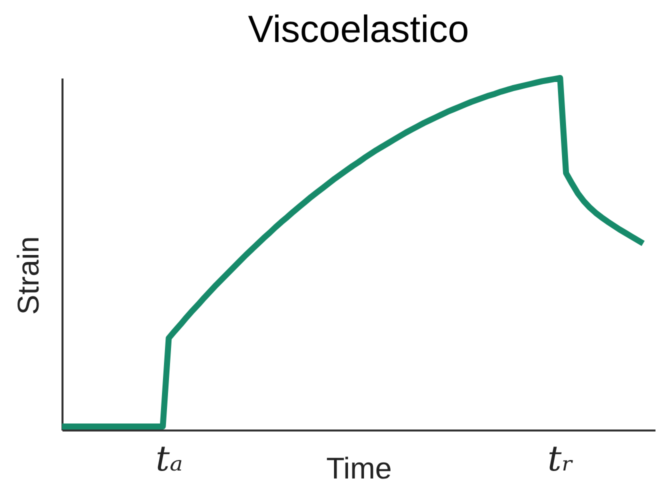  Describe the element at coordinates (29, 275) in the screenshot. I see `y-axis-title: Strain` at that location.